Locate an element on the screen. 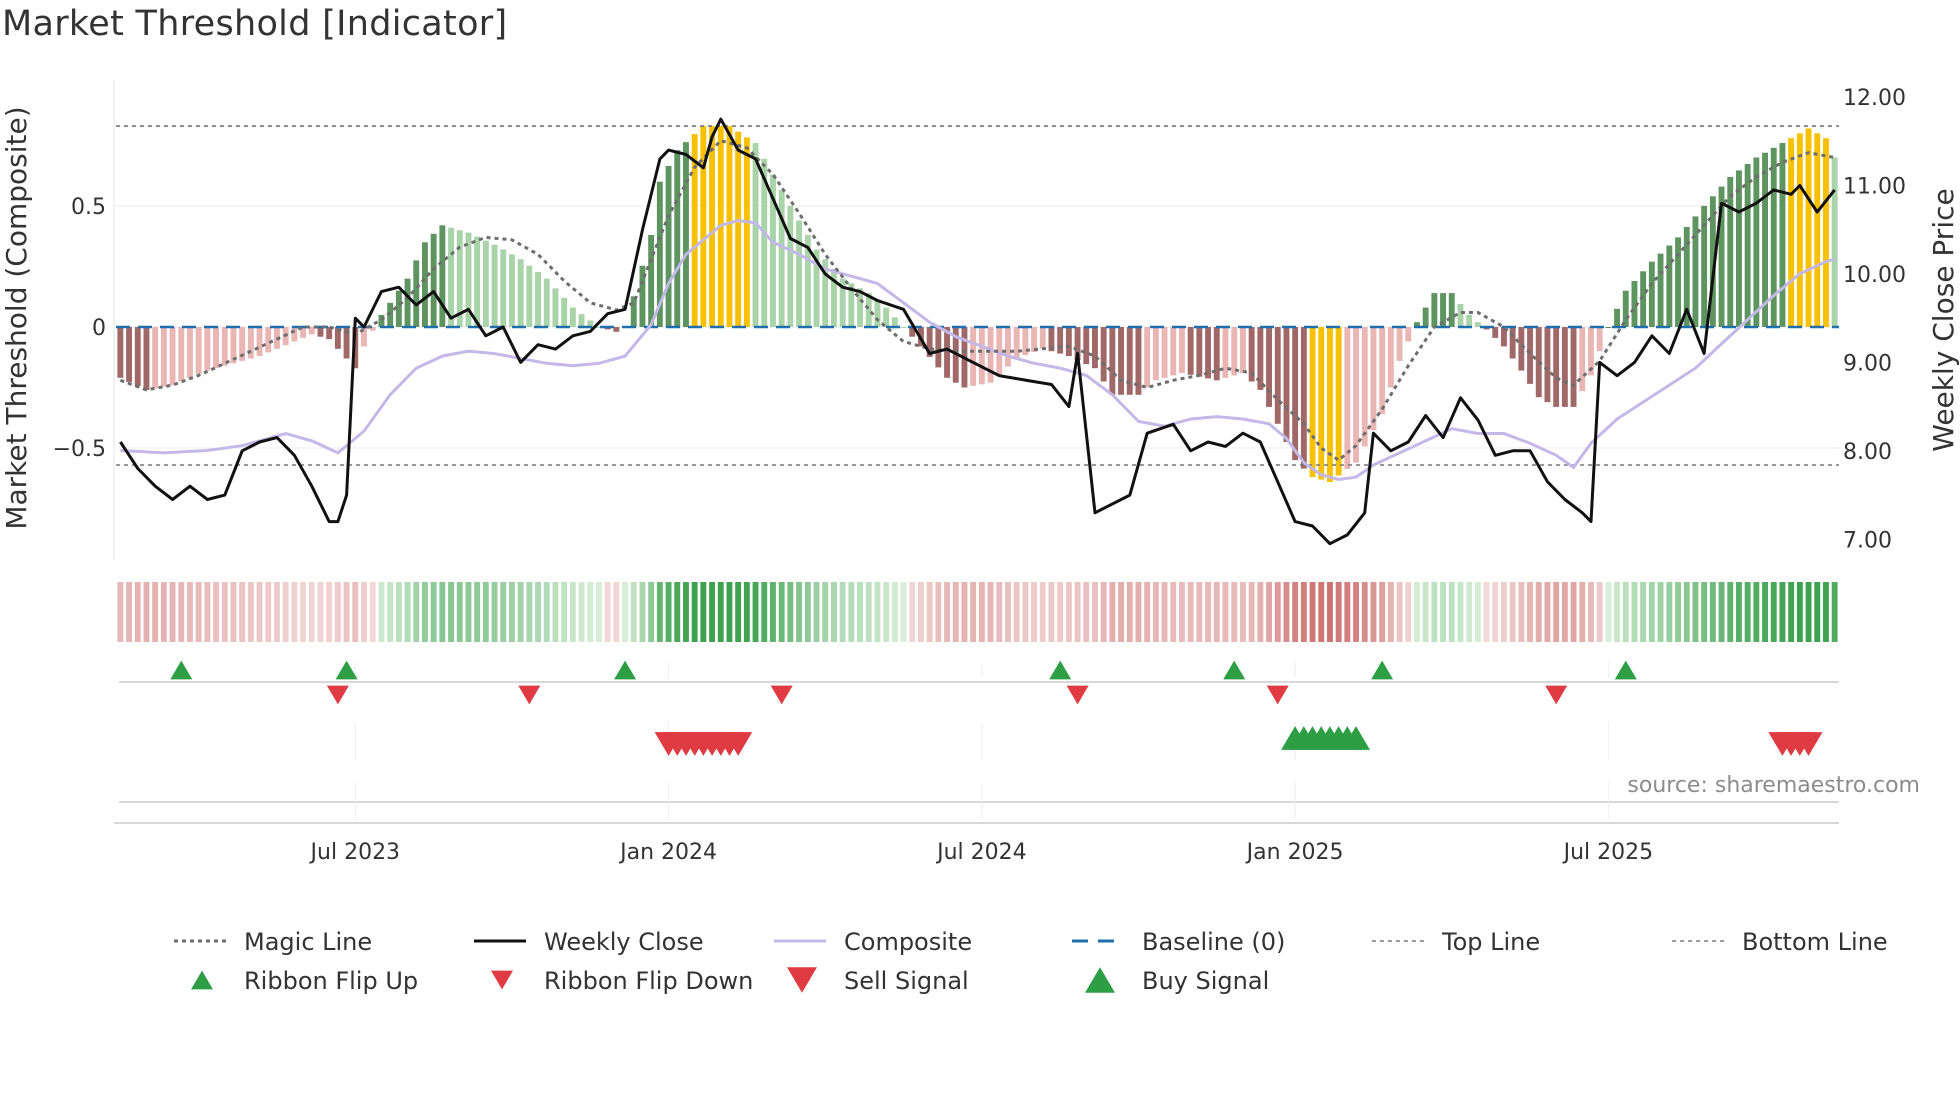  legend-swatch-flipup is located at coordinates (202, 980).